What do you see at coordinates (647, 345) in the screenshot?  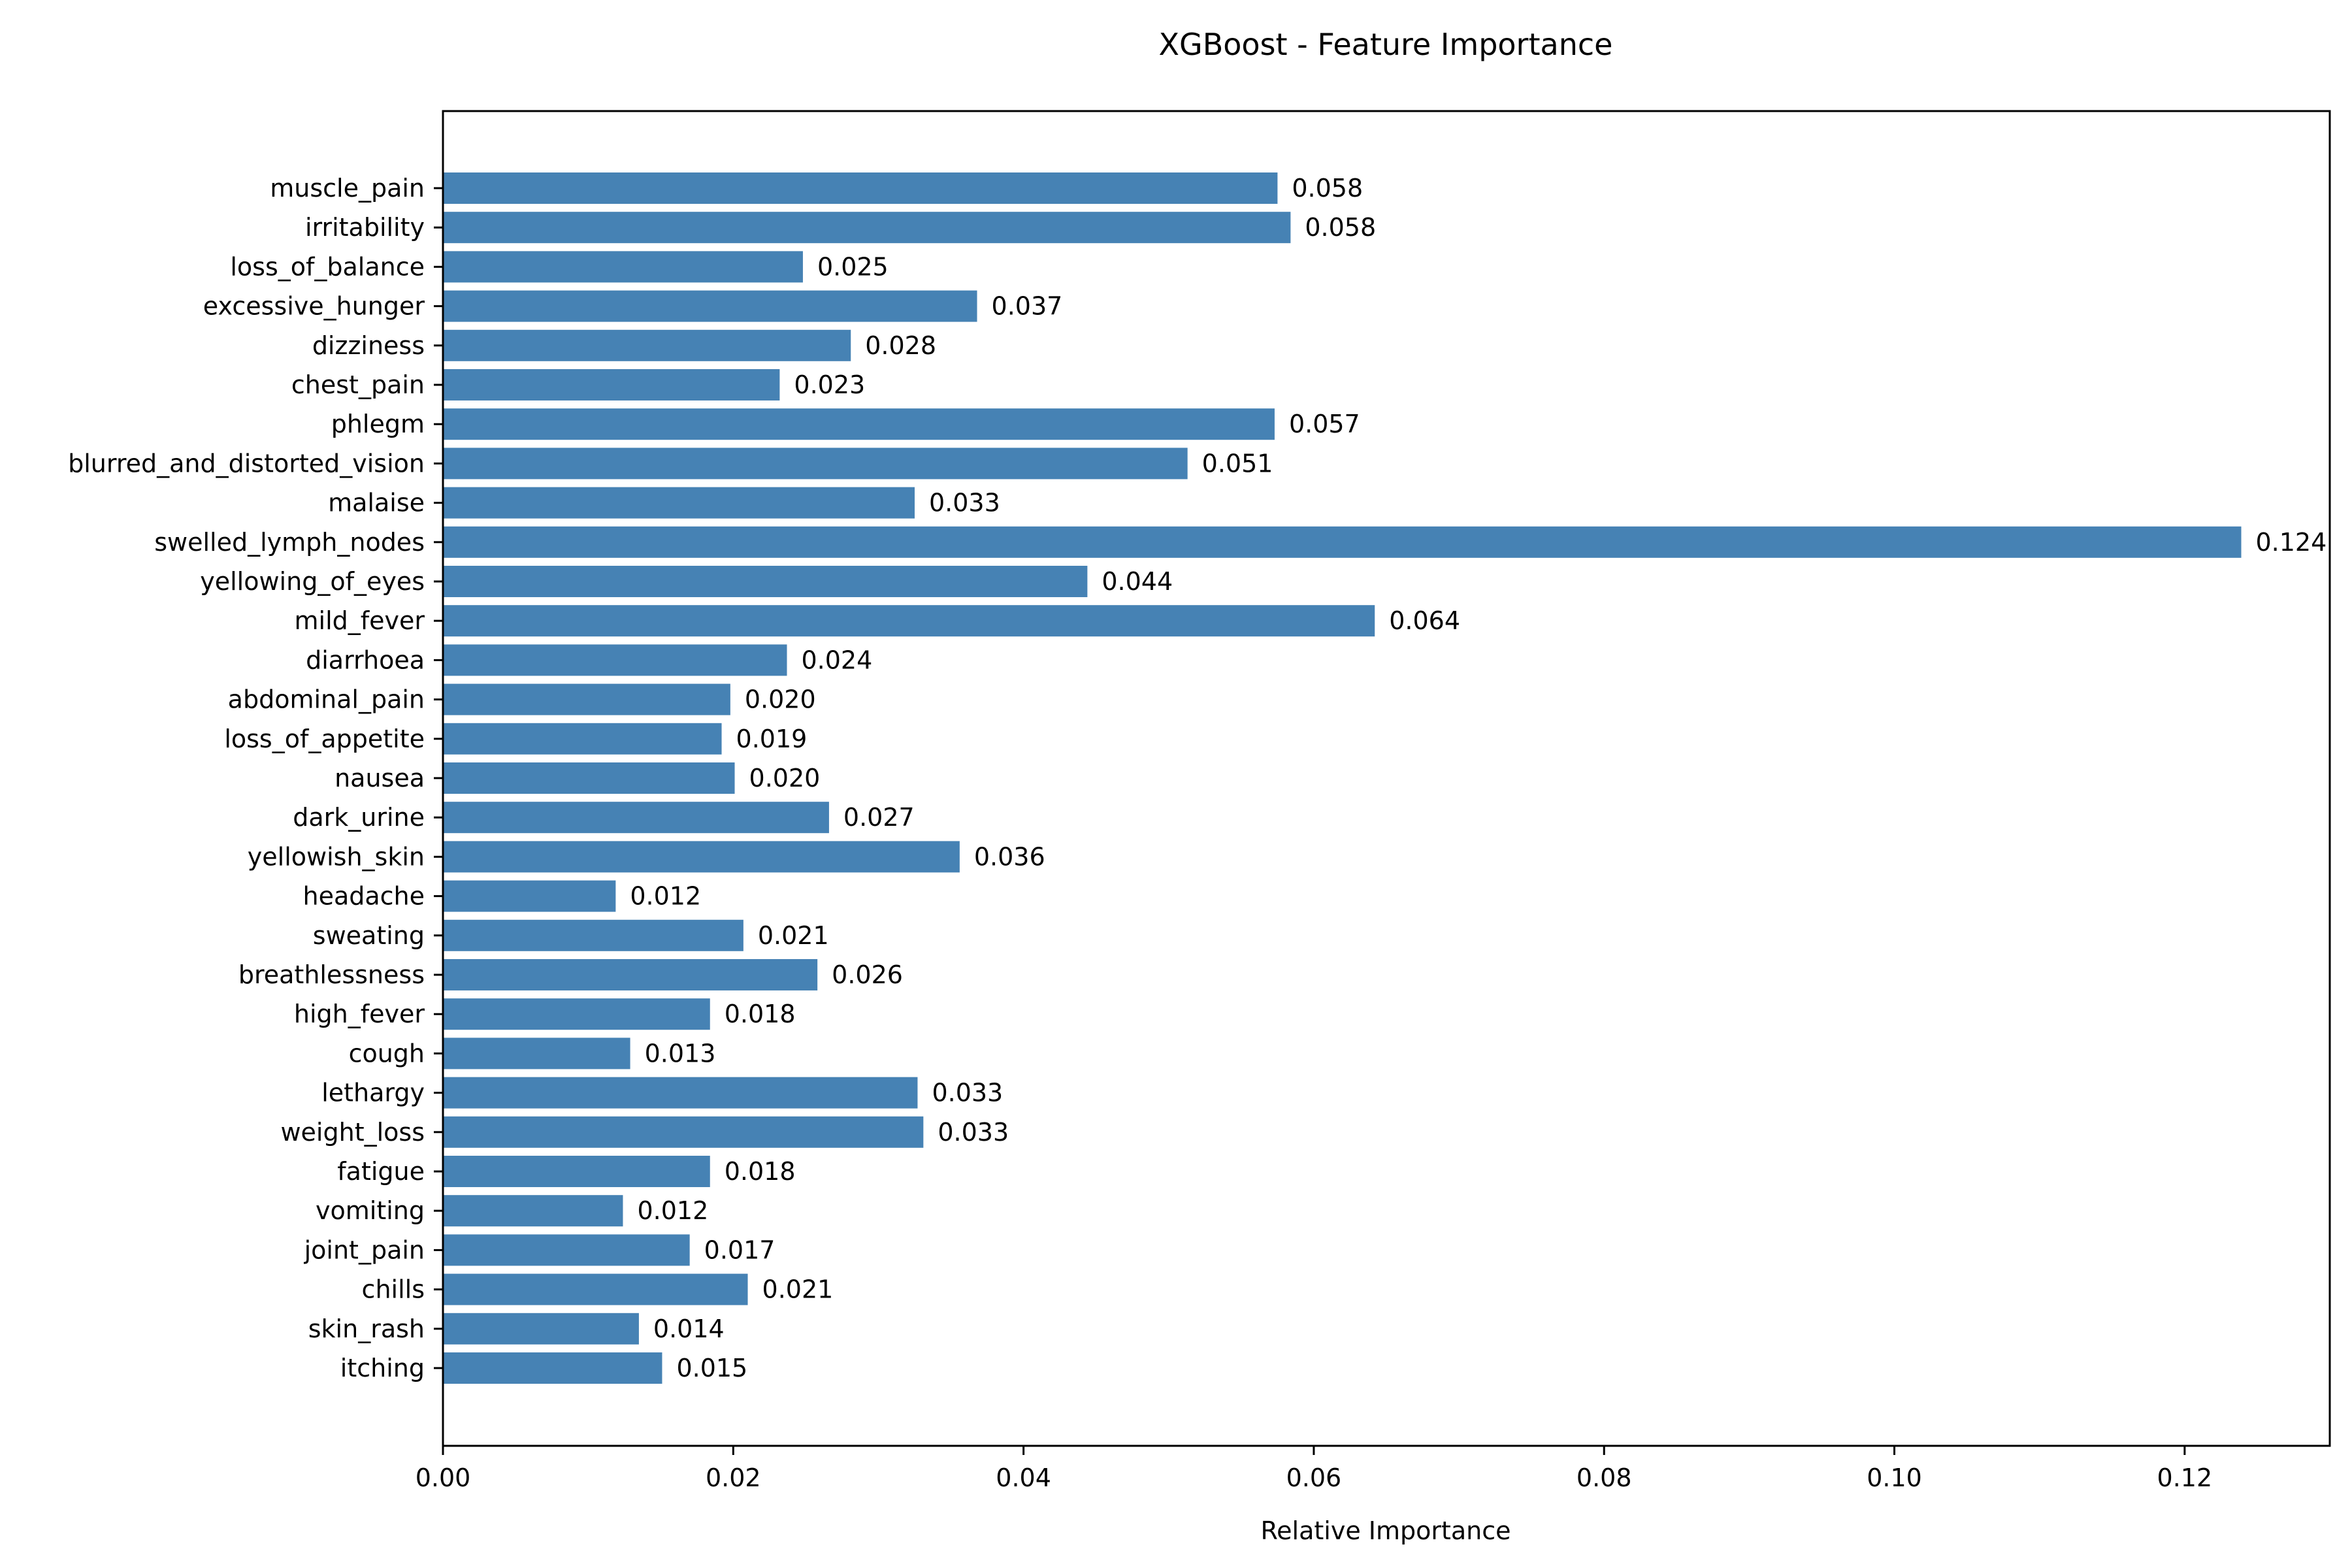 I see `bar-dizziness` at bounding box center [647, 345].